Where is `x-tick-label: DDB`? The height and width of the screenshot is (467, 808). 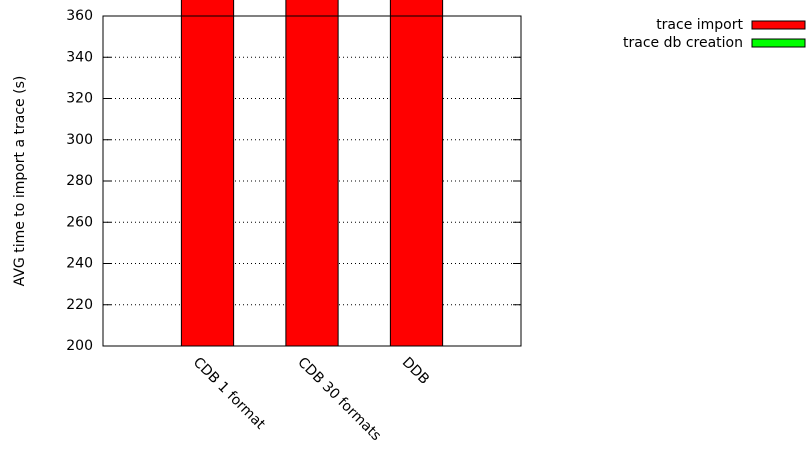
x-tick-label: DDB is located at coordinates (415, 370).